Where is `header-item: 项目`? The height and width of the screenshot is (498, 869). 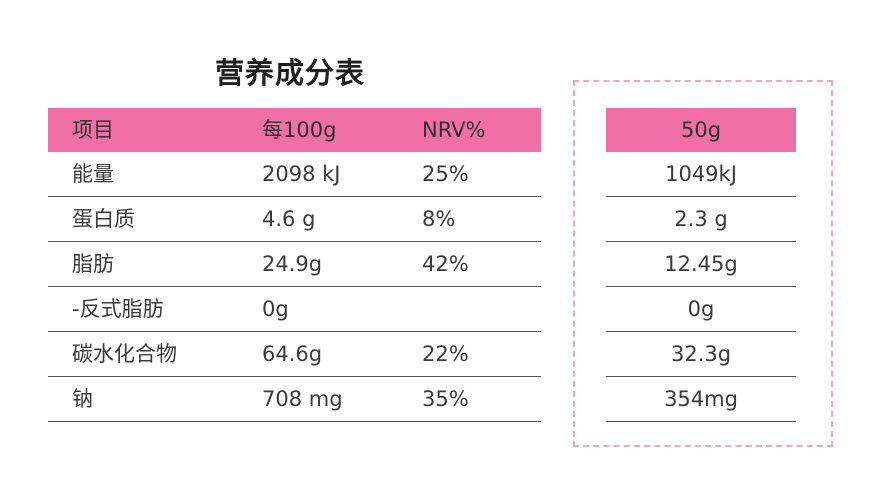
header-item: 项目 is located at coordinates (93, 130).